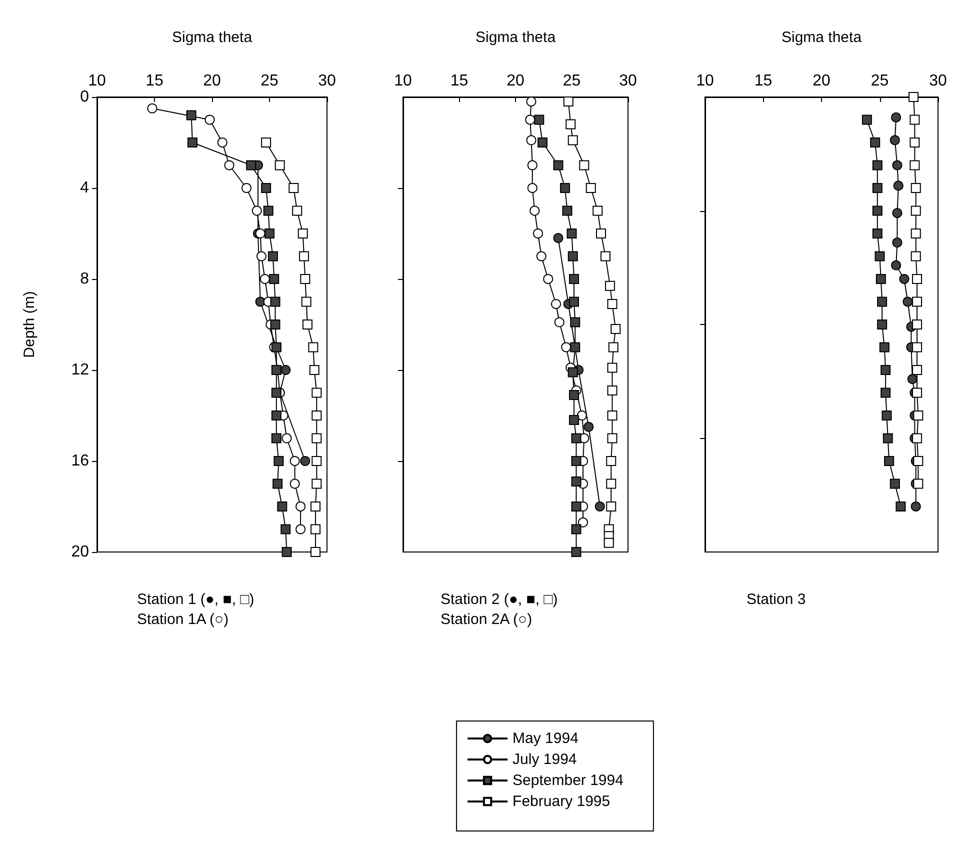  I want to click on y-tick-label: 12, so click(80, 370).